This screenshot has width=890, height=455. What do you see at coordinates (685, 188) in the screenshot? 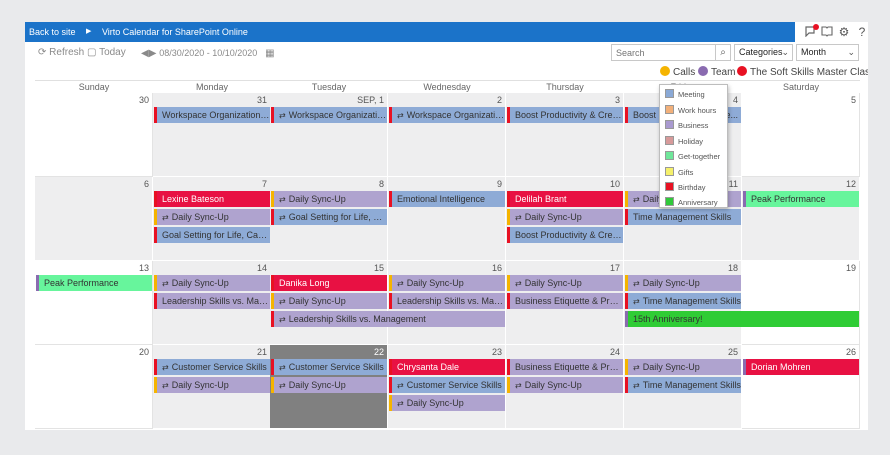
I see `category-item-birthday: Birthday` at bounding box center [685, 188].